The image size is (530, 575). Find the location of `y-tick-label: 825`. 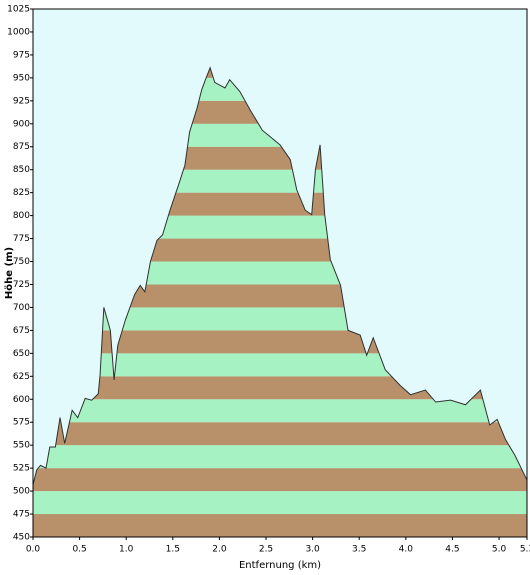

y-tick-label: 825 is located at coordinates (21, 193).